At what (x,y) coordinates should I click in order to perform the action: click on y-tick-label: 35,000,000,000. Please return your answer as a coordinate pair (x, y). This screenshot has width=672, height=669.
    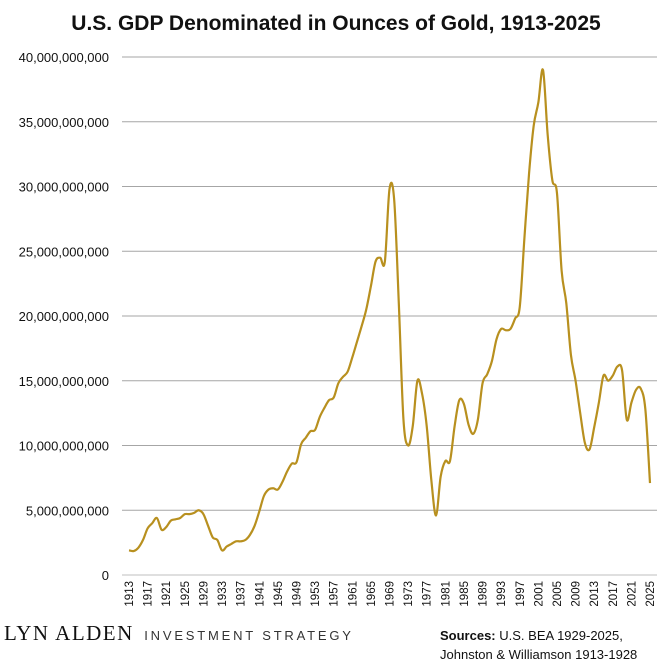
    Looking at the image, I should click on (64, 122).